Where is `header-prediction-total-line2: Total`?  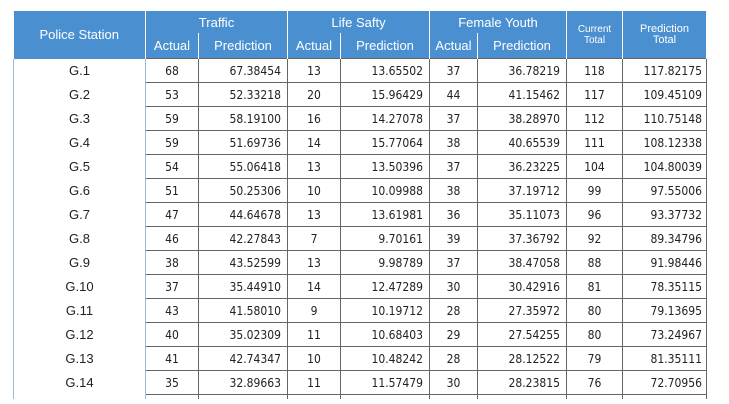 header-prediction-total-line2: Total is located at coordinates (664, 39).